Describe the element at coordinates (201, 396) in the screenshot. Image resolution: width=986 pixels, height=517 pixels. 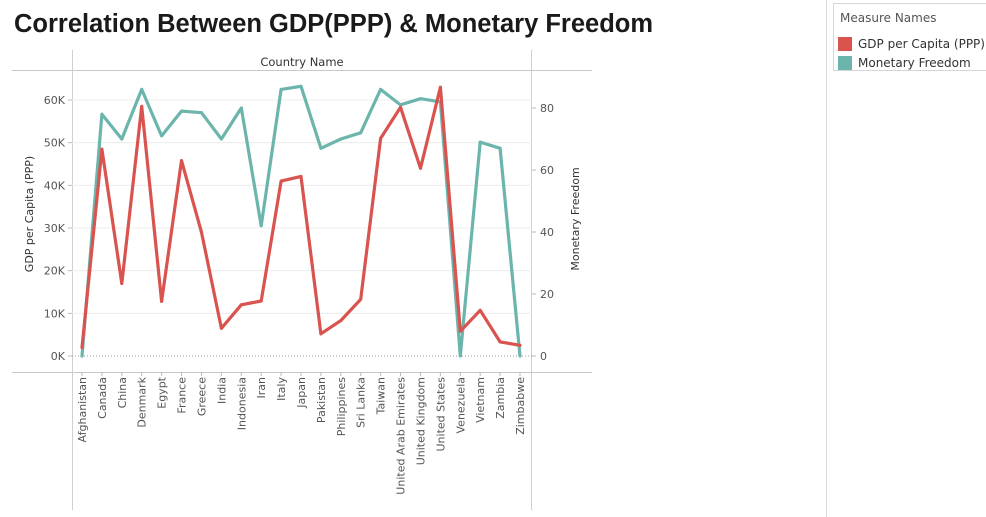
I see `x-tick-label: Greece` at that location.